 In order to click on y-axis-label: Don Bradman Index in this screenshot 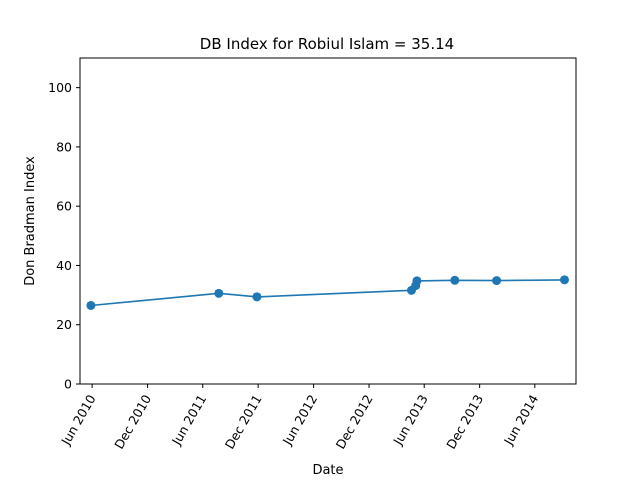, I will do `click(30, 221)`.